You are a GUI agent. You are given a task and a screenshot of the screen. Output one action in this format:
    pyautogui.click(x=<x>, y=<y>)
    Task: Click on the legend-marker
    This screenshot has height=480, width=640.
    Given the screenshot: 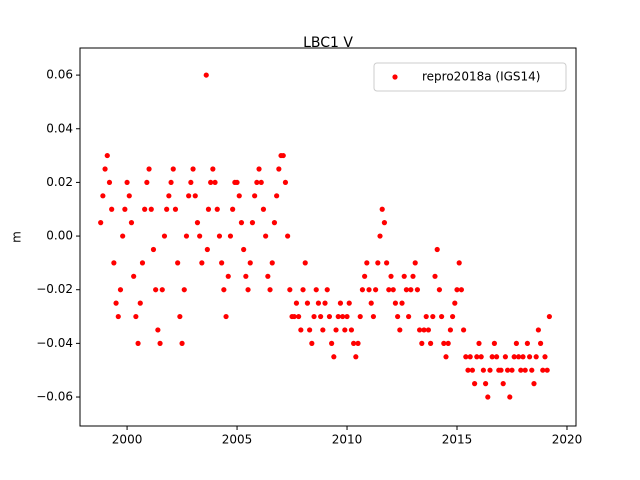 What is the action you would take?
    pyautogui.click(x=395, y=77)
    